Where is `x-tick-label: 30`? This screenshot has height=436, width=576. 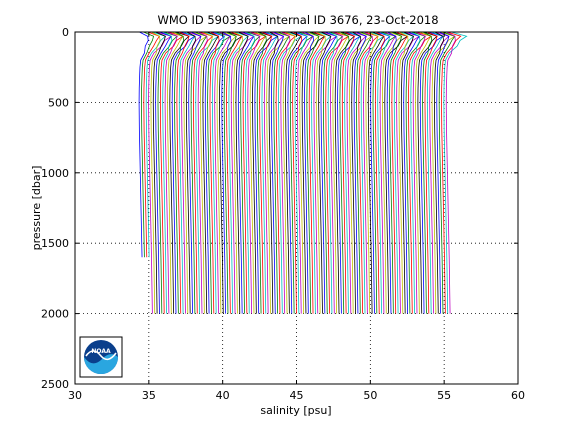 x-tick-label: 30 is located at coordinates (75, 395).